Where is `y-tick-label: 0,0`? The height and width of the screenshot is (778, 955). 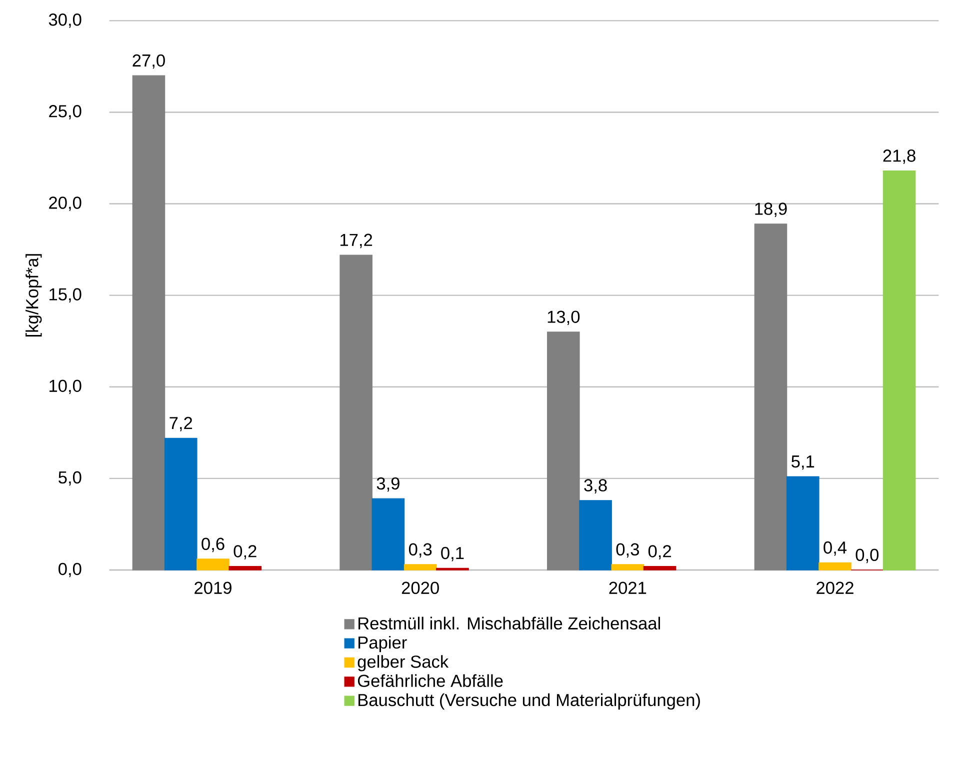 y-tick-label: 0,0 is located at coordinates (70, 570).